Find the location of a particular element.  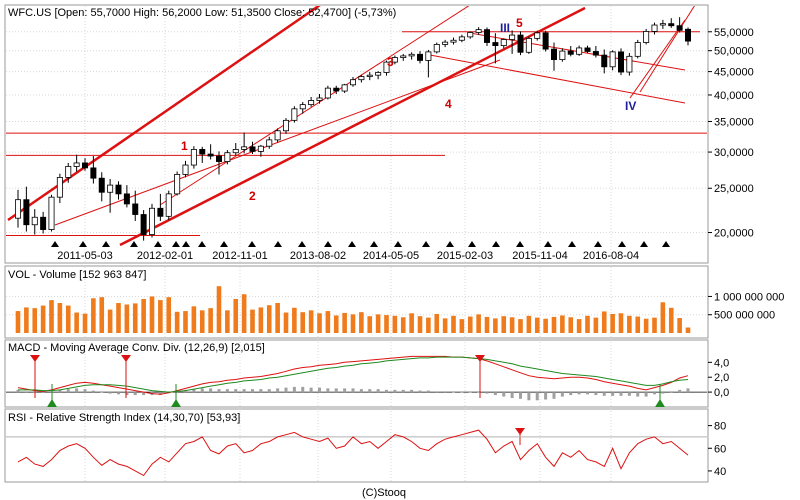

rsi-line is located at coordinates (353, 453).